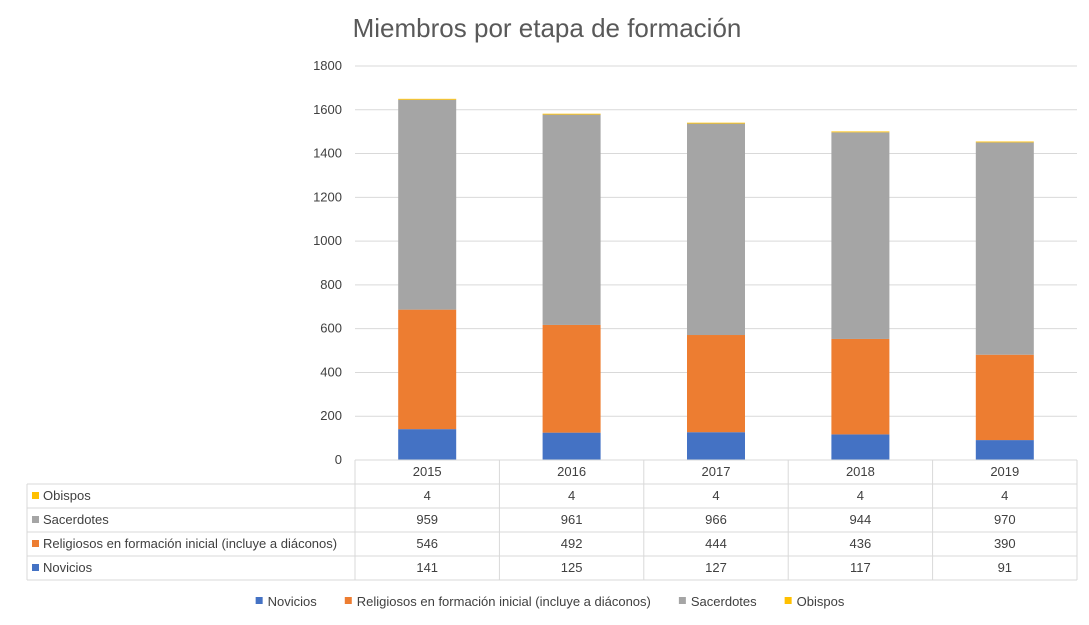 The height and width of the screenshot is (625, 1089). What do you see at coordinates (427, 567) in the screenshot?
I see `data-label: 141` at bounding box center [427, 567].